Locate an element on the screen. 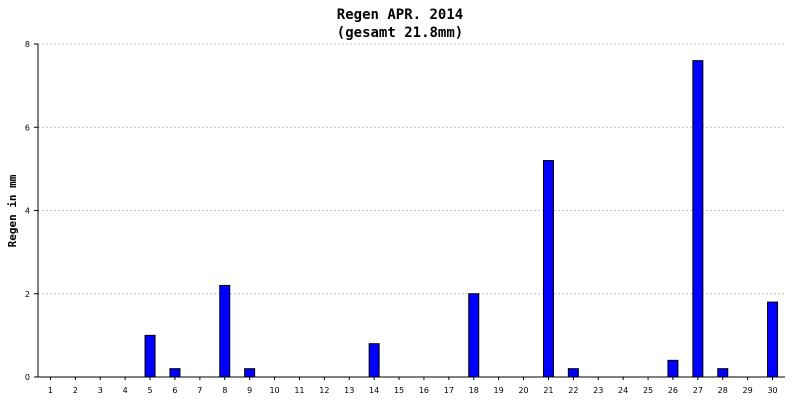 The height and width of the screenshot is (400, 800). x-tick-label: 7 is located at coordinates (199, 390).